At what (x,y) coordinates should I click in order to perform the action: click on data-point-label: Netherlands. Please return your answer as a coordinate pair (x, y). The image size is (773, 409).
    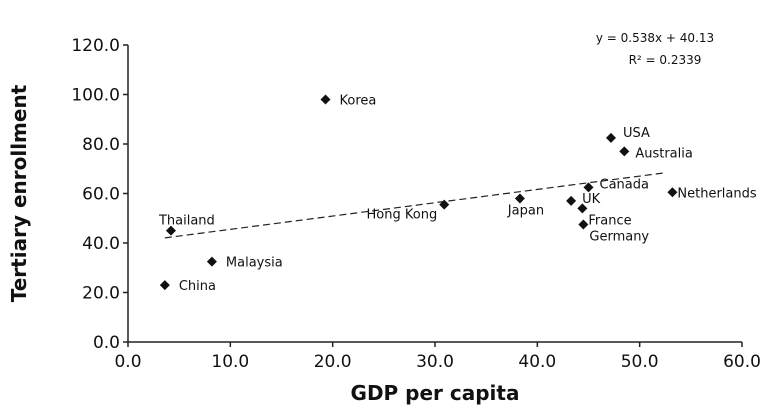
    Looking at the image, I should click on (716, 193).